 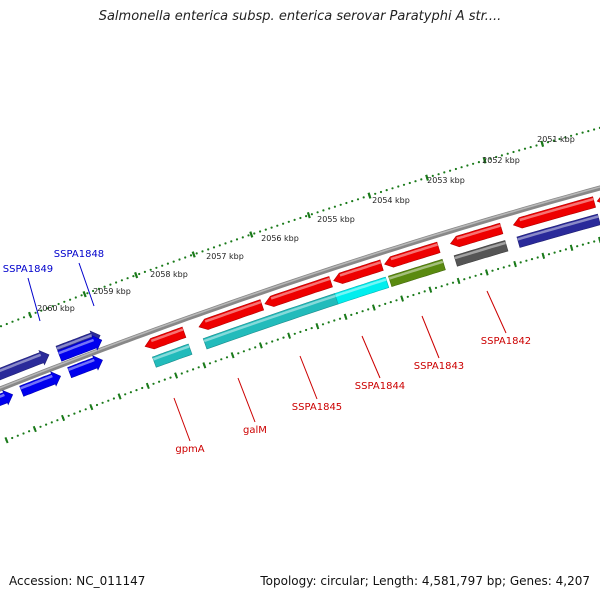 What do you see at coordinates (56, 308) in the screenshot?
I see `kbp-tick-label: 2060 kbp` at bounding box center [56, 308].